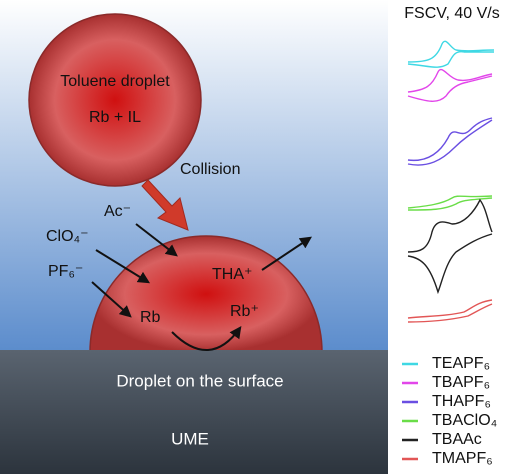  Describe the element at coordinates (65, 271) in the screenshot. I see `ion: PF₆⁻` at that location.